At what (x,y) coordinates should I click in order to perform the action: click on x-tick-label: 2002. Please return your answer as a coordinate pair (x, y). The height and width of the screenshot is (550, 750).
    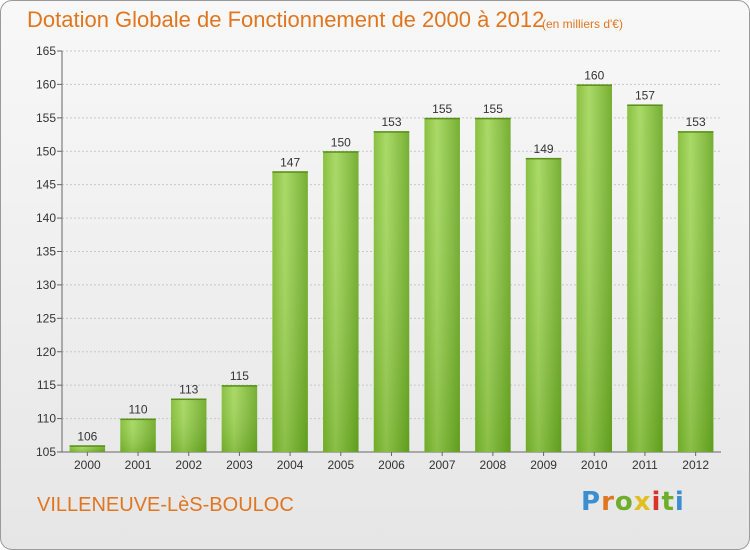
    Looking at the image, I should click on (188, 465).